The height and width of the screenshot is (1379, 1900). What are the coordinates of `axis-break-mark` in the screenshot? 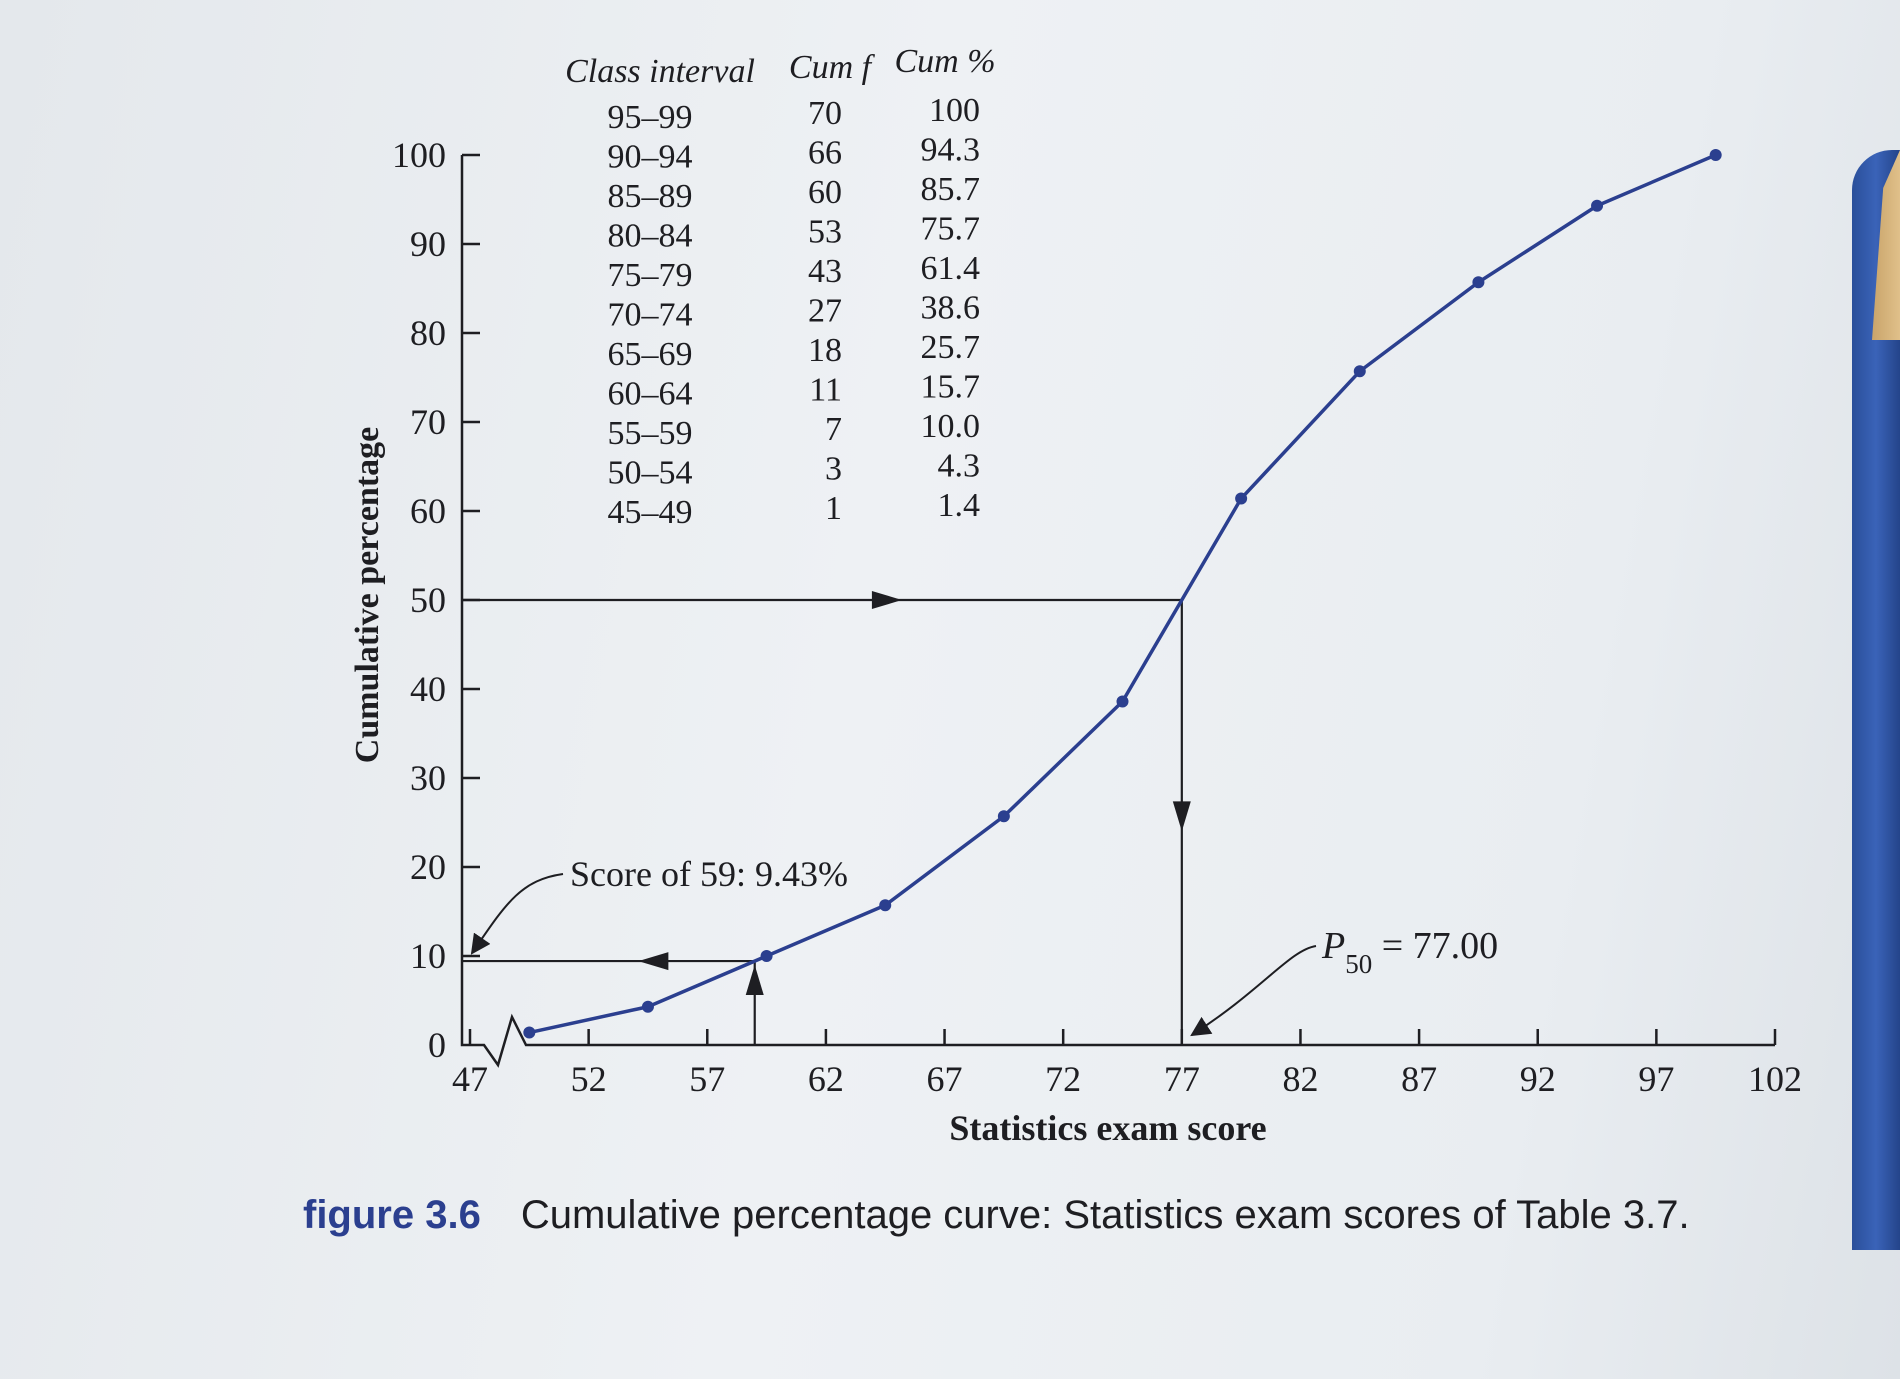 It's located at (495, 1040).